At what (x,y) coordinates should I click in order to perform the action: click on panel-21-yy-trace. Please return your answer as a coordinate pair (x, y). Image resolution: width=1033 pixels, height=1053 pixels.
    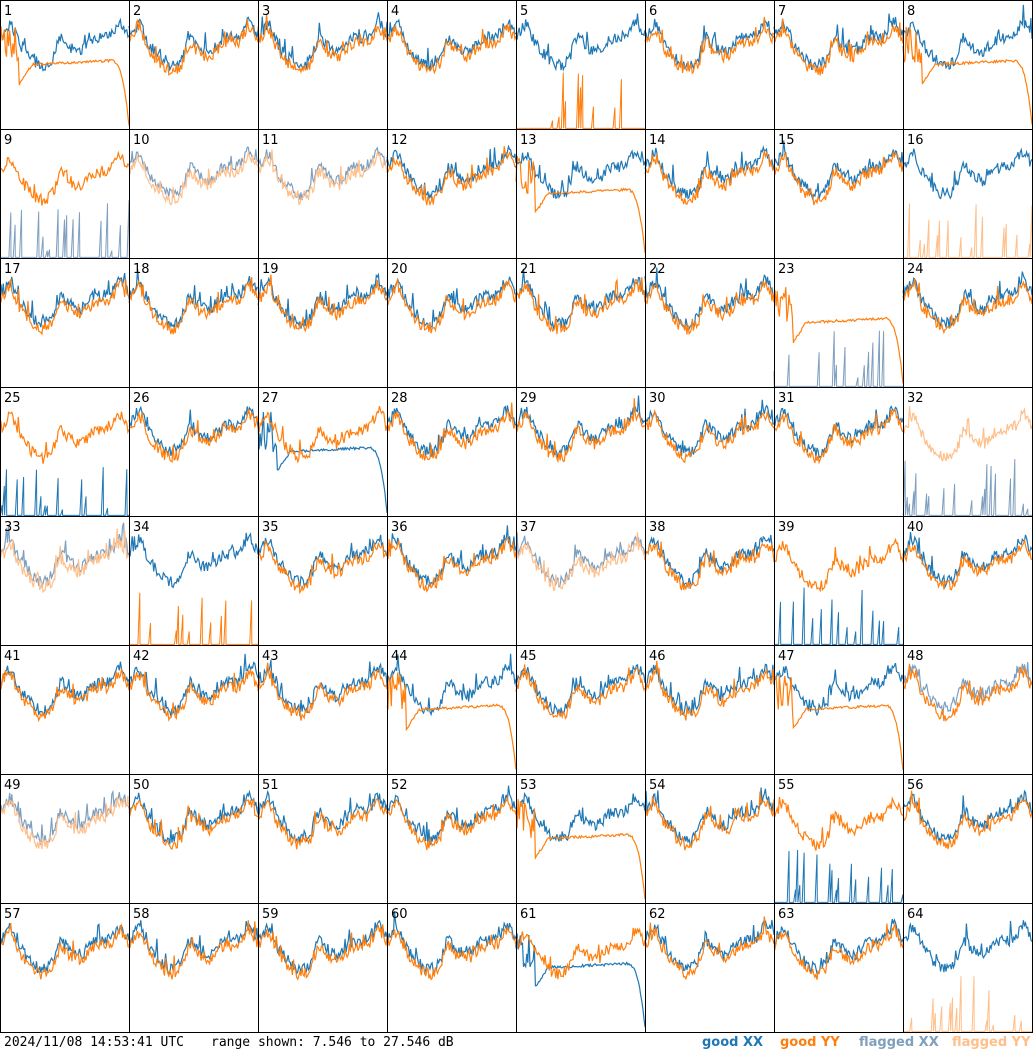
    Looking at the image, I should click on (580, 306).